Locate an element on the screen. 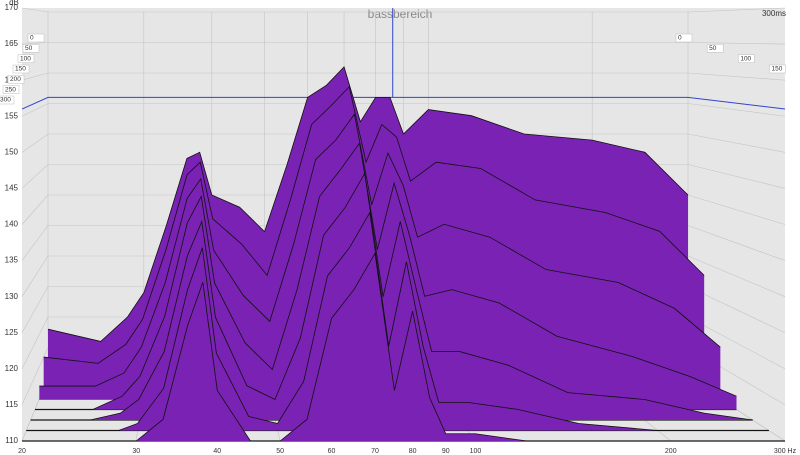  y-tick-label: 115 is located at coordinates (11, 404).